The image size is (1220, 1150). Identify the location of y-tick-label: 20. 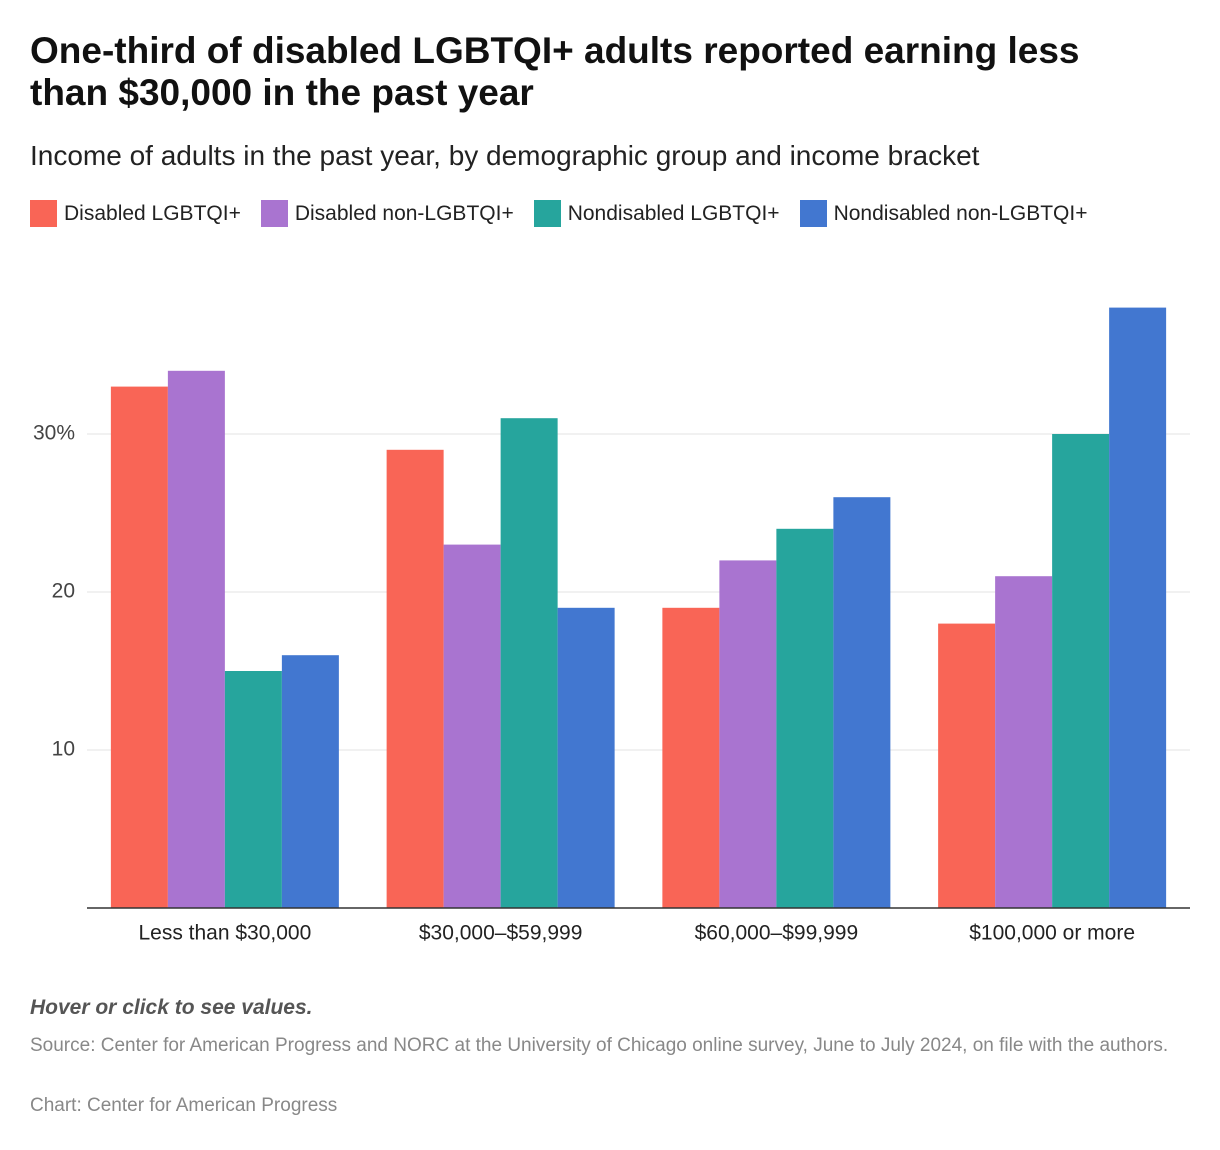
(63, 591).